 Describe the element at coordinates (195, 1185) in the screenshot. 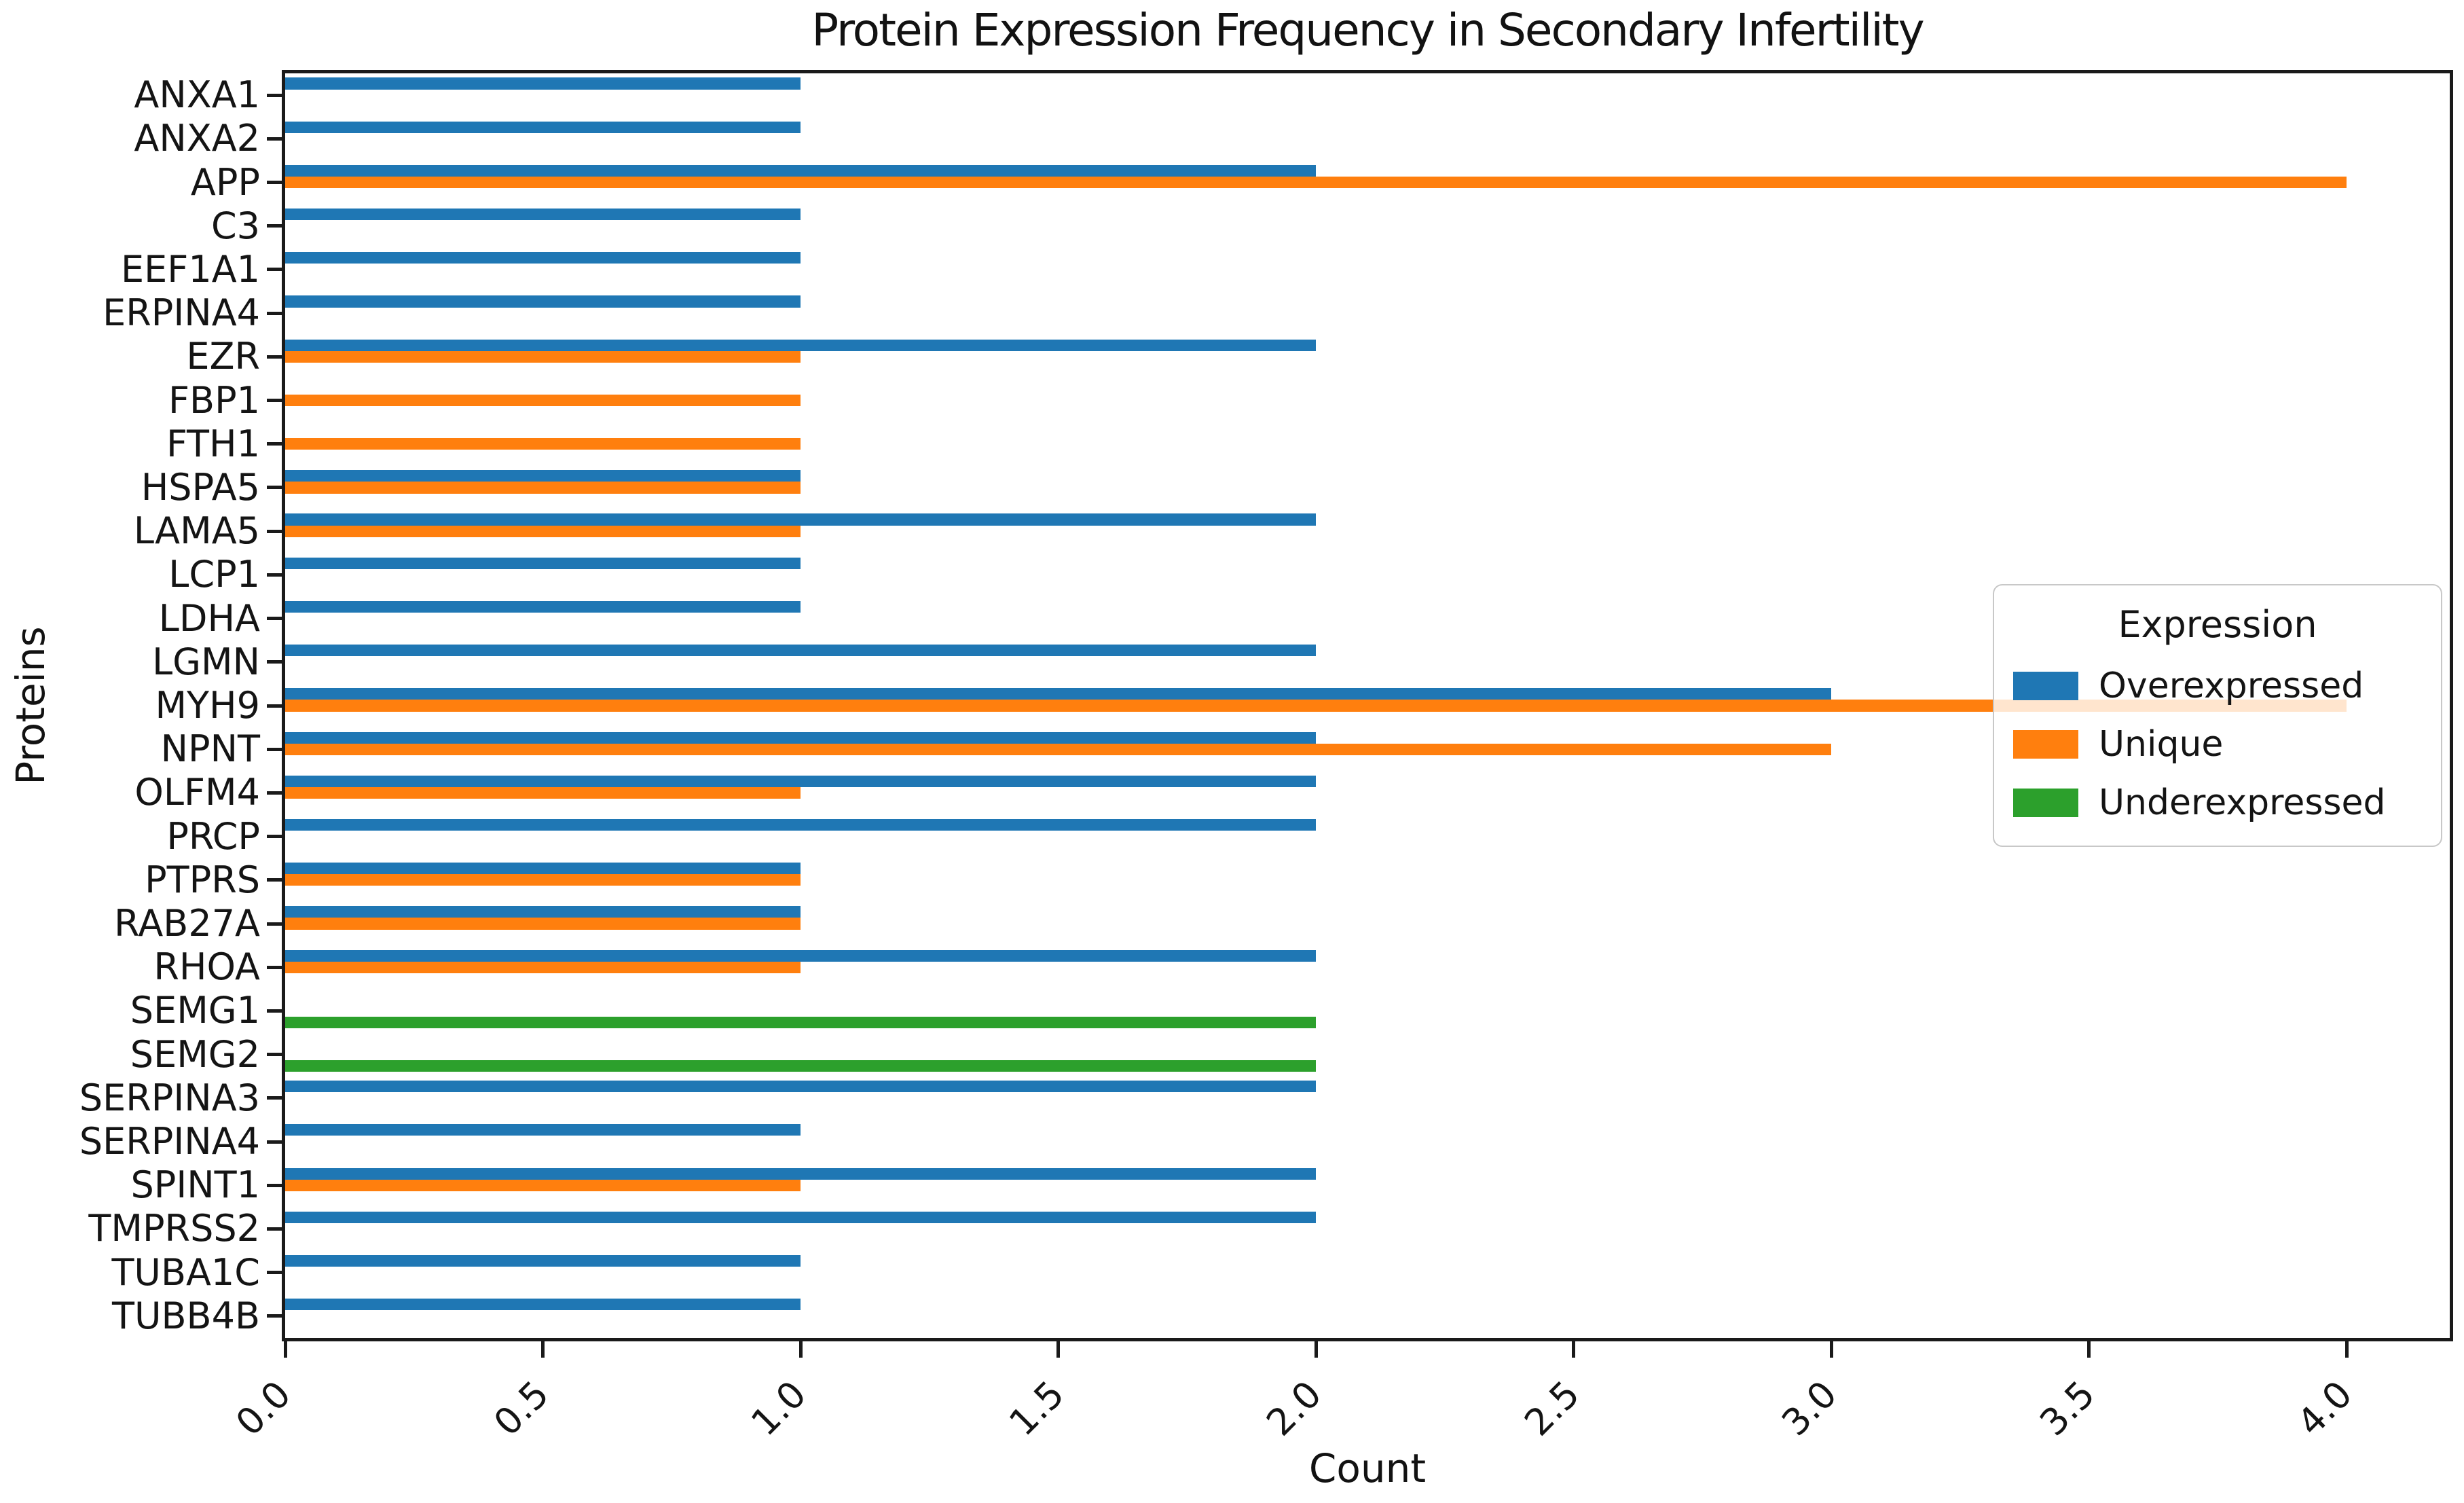

I see `y-tick-label-spint1: SPINT1` at that location.